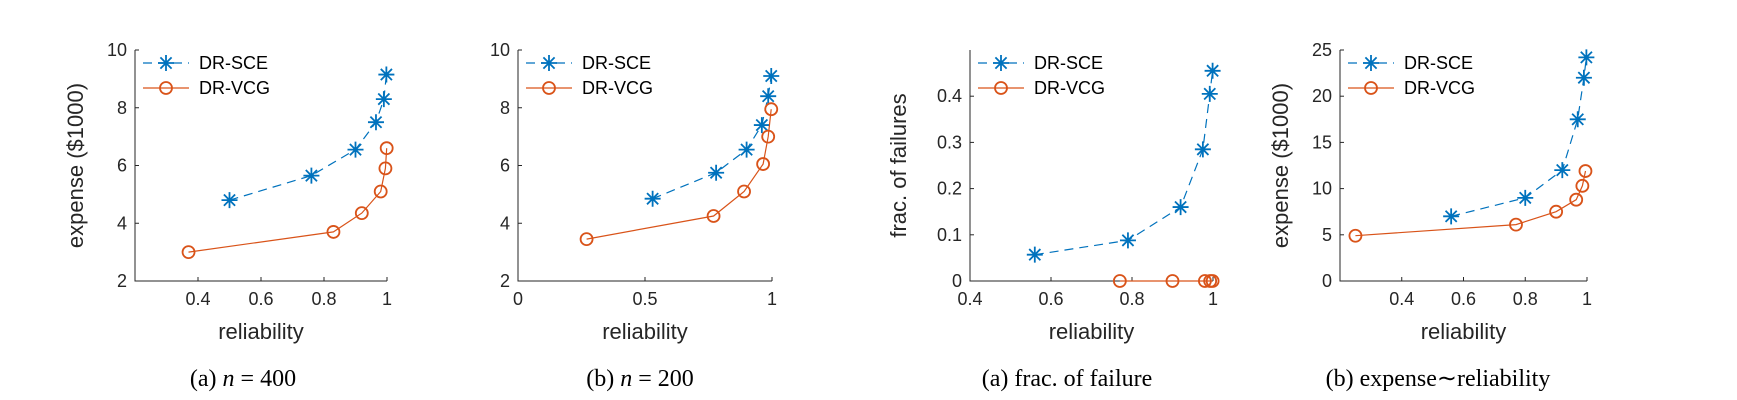 Image resolution: width=1737 pixels, height=400 pixels. What do you see at coordinates (243, 379) in the screenshot?
I see `caption-a-n400: (a) n = 400` at bounding box center [243, 379].